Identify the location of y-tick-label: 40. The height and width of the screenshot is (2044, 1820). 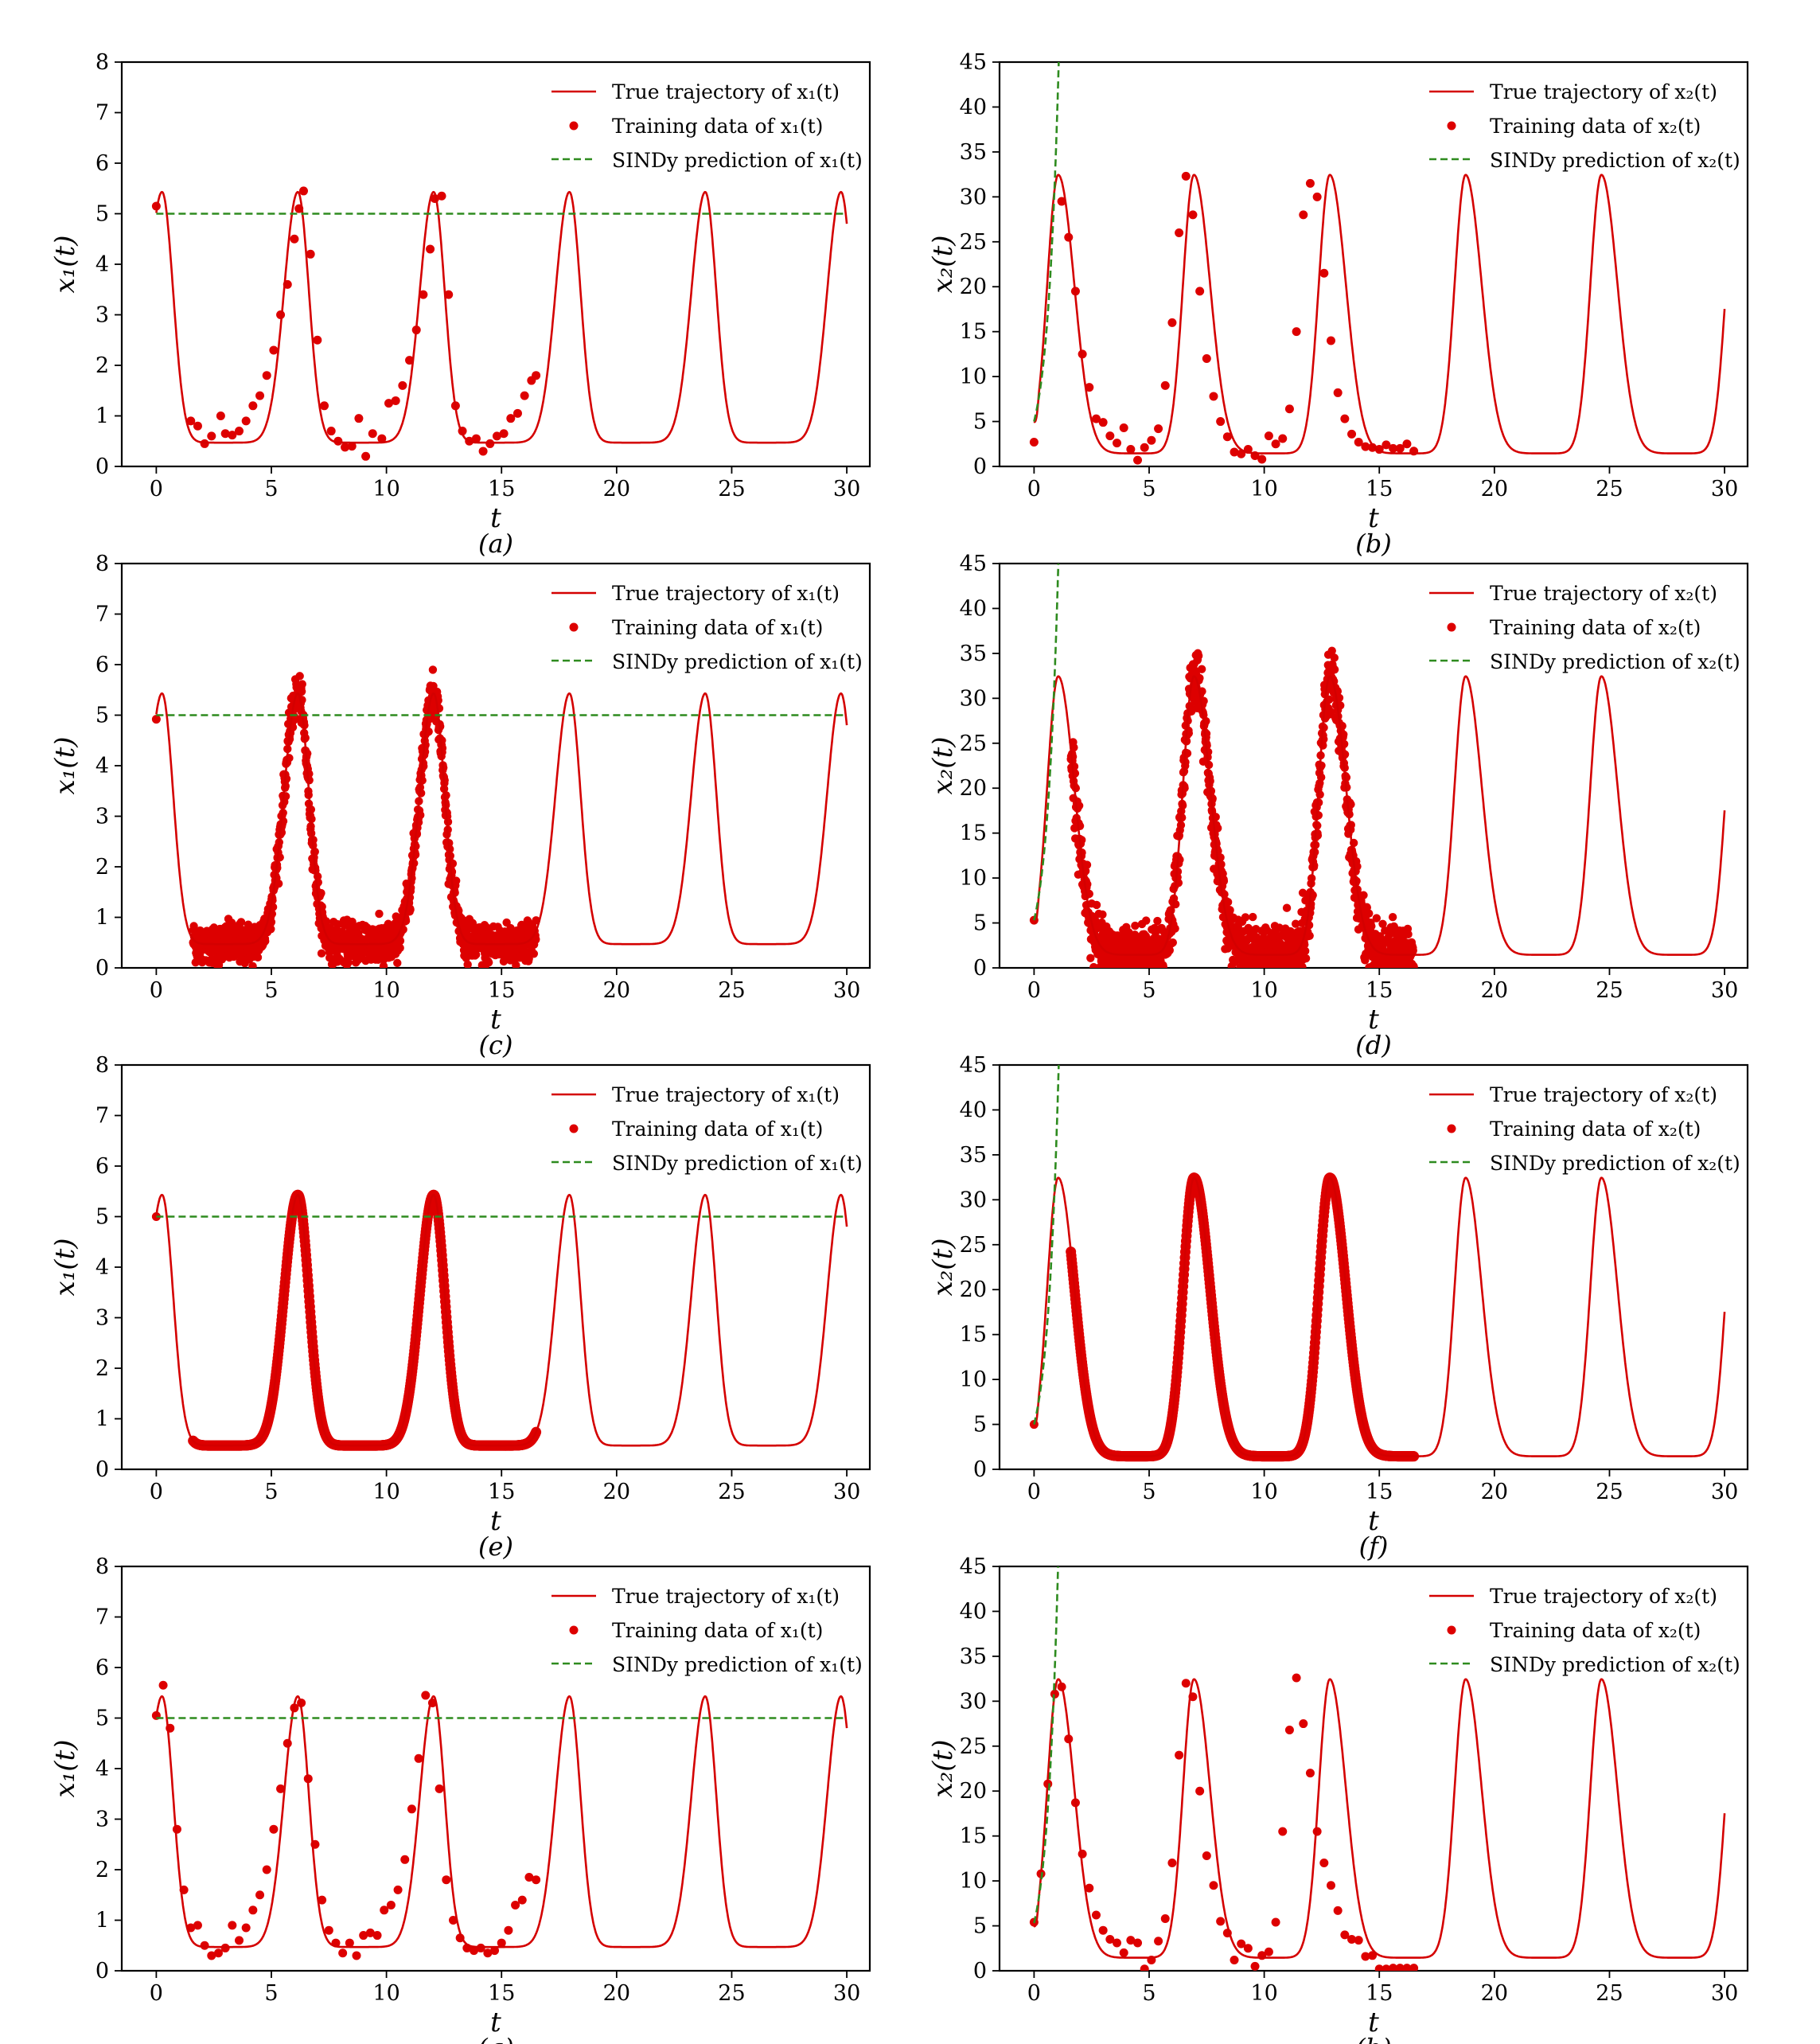
(974, 1110).